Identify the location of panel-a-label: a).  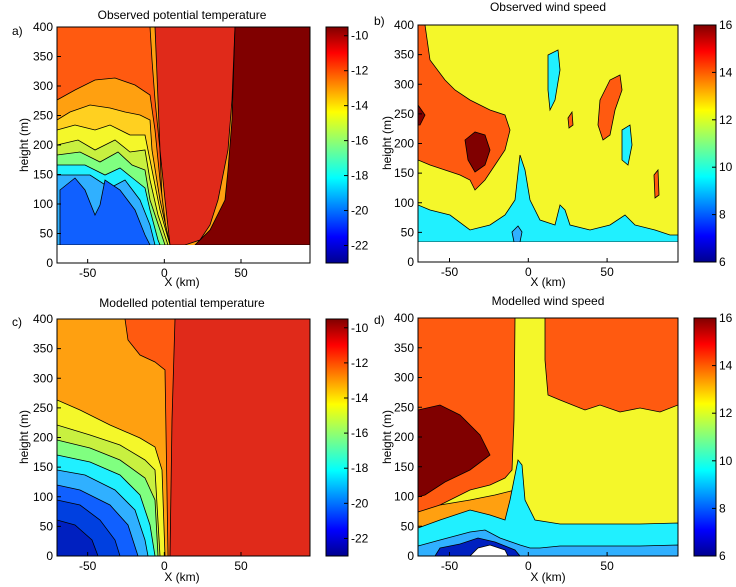
(17, 31).